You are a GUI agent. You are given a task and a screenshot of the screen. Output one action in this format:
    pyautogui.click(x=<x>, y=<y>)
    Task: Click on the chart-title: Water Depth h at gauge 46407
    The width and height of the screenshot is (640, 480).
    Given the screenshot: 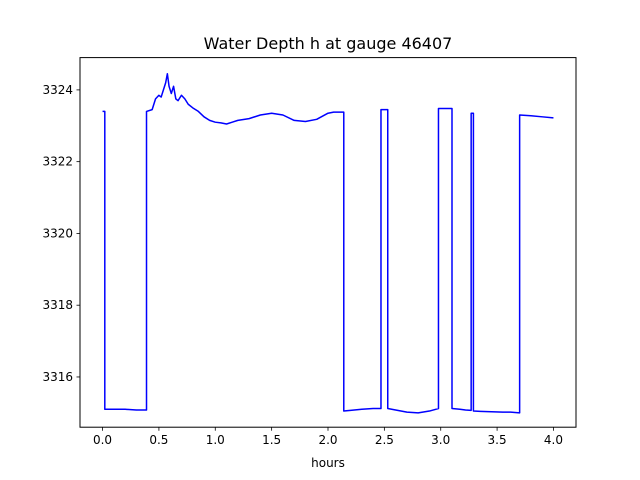 What is the action you would take?
    pyautogui.click(x=328, y=43)
    